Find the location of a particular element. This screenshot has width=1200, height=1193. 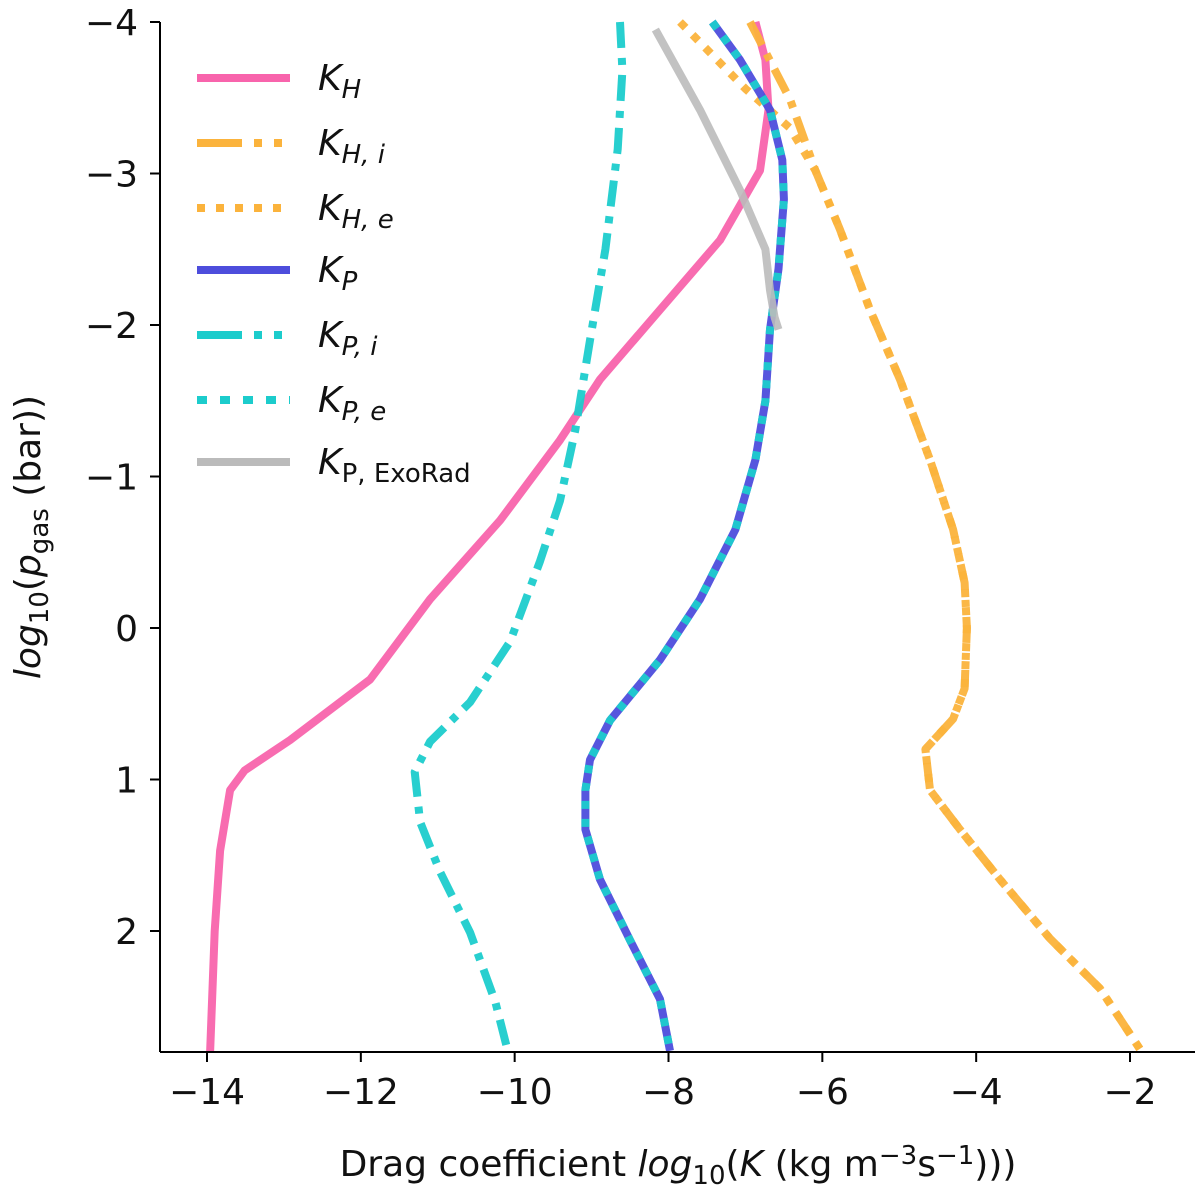

y-tick-label: 0 is located at coordinates (126, 629).